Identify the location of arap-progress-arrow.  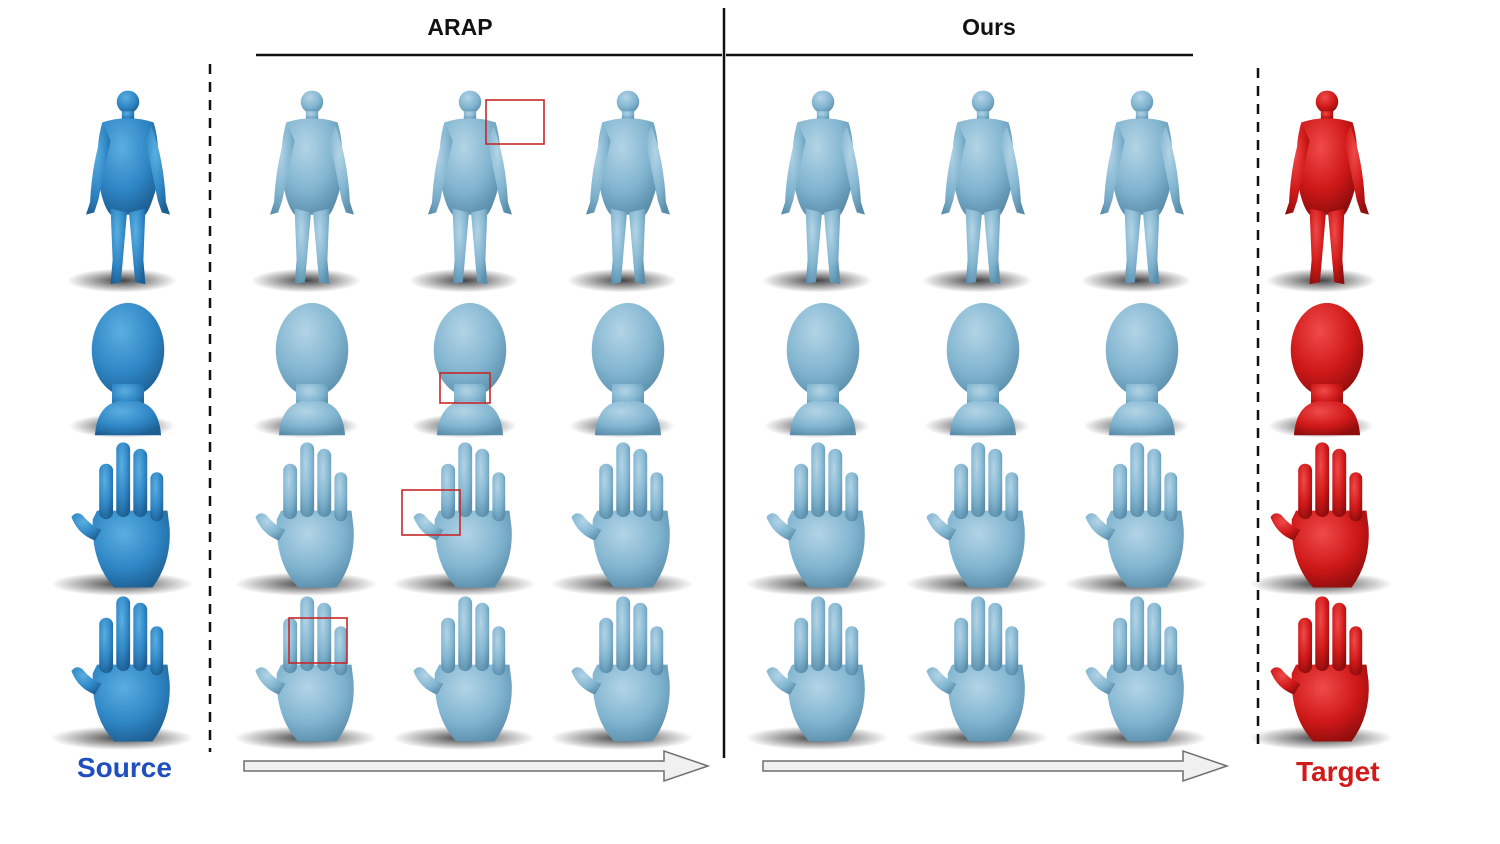
(477, 766).